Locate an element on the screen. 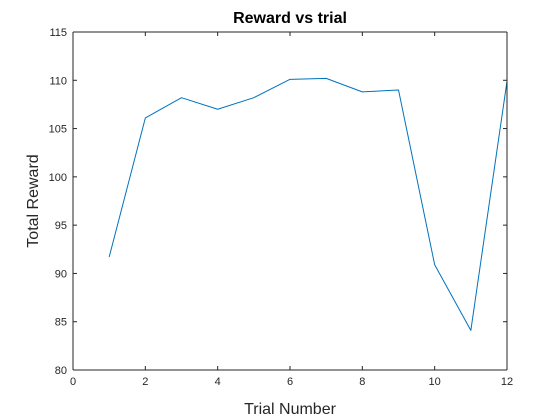  x-tick-label: 2 is located at coordinates (145, 382).